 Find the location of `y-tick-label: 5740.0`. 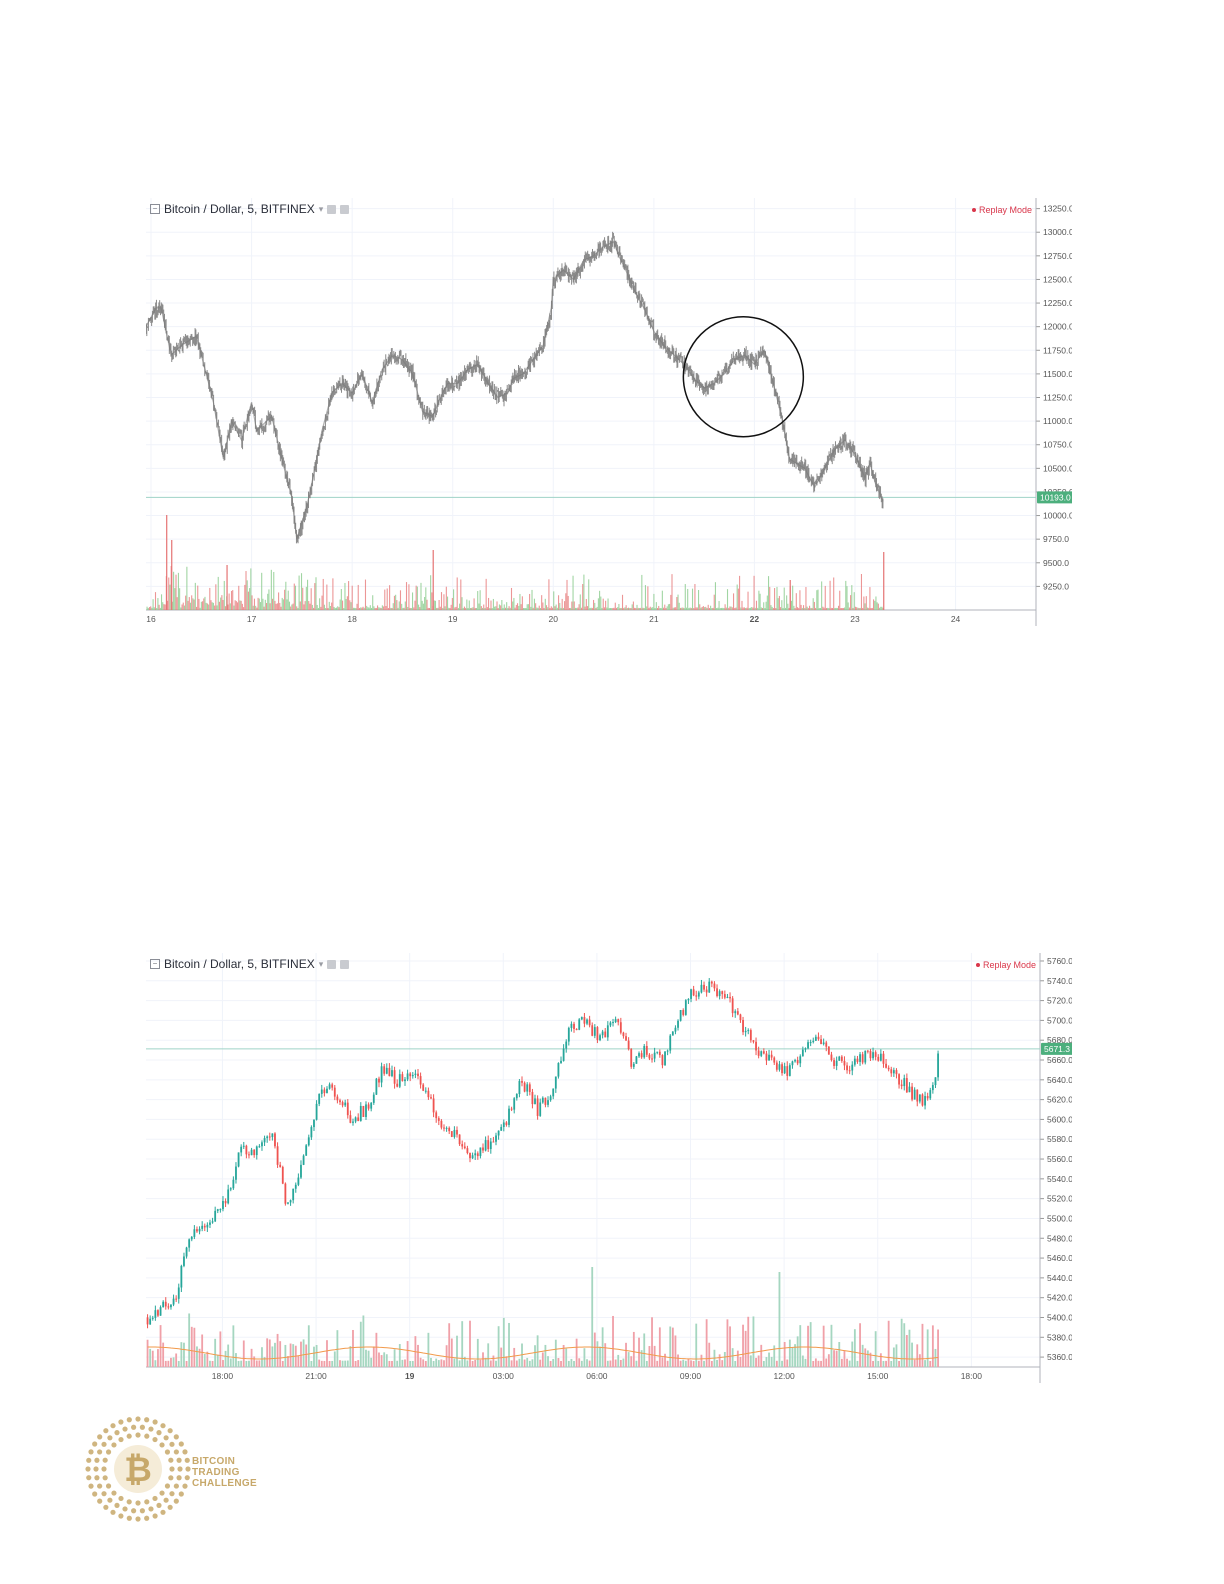

y-tick-label: 5740.0 is located at coordinates (1059, 981).